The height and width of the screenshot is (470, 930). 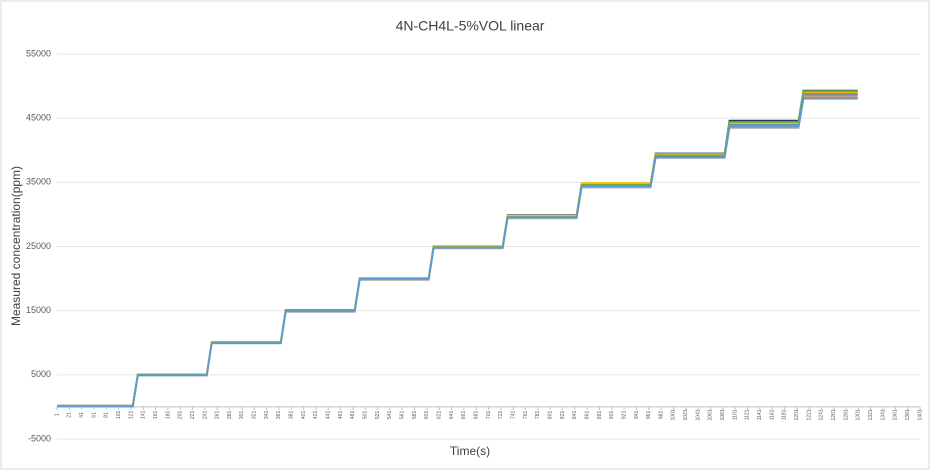 What do you see at coordinates (38, 53) in the screenshot?
I see `y-tick-label: 55000` at bounding box center [38, 53].